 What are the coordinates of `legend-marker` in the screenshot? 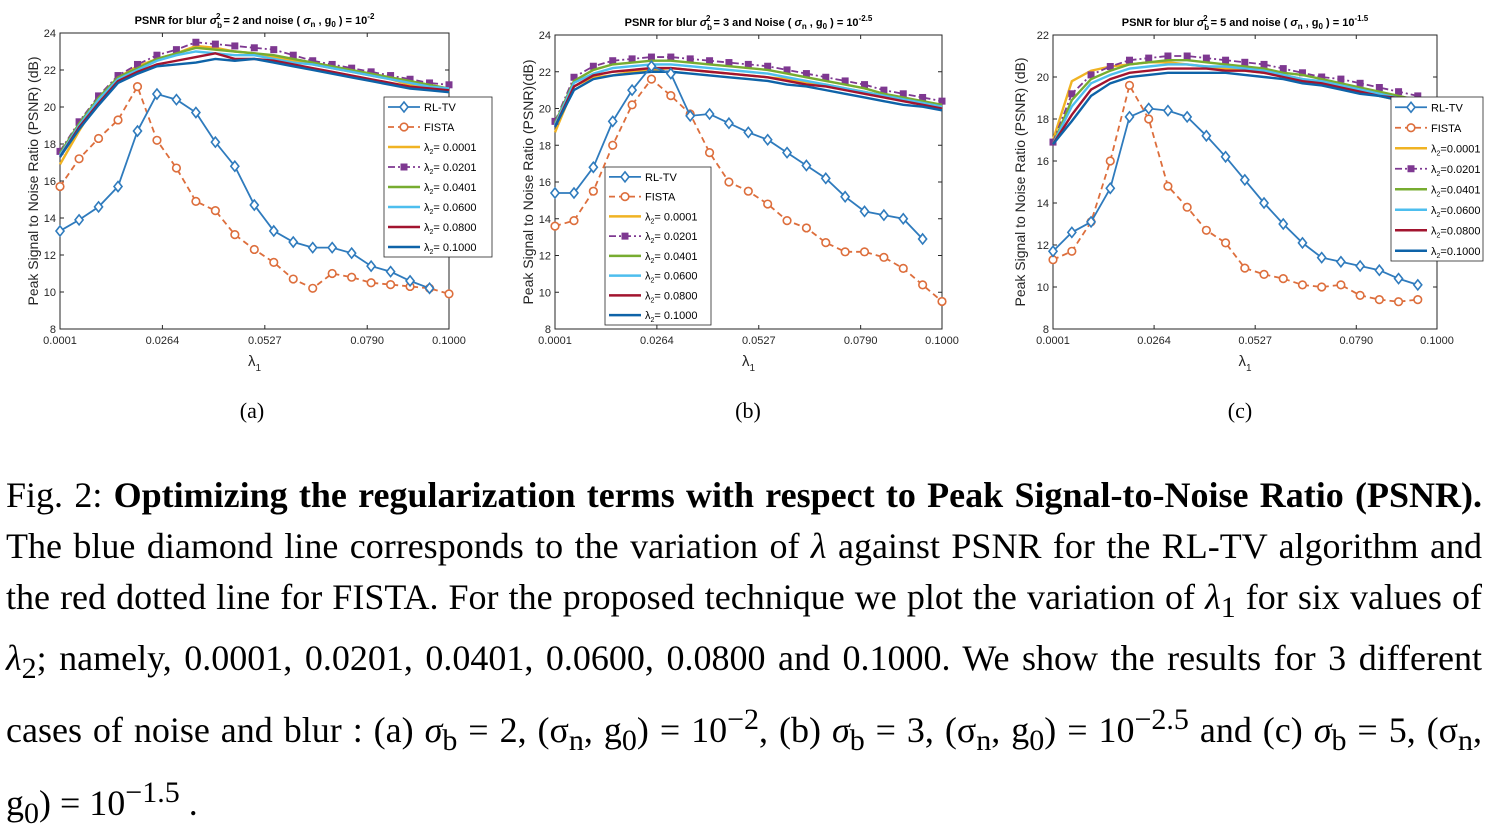 It's located at (625, 197).